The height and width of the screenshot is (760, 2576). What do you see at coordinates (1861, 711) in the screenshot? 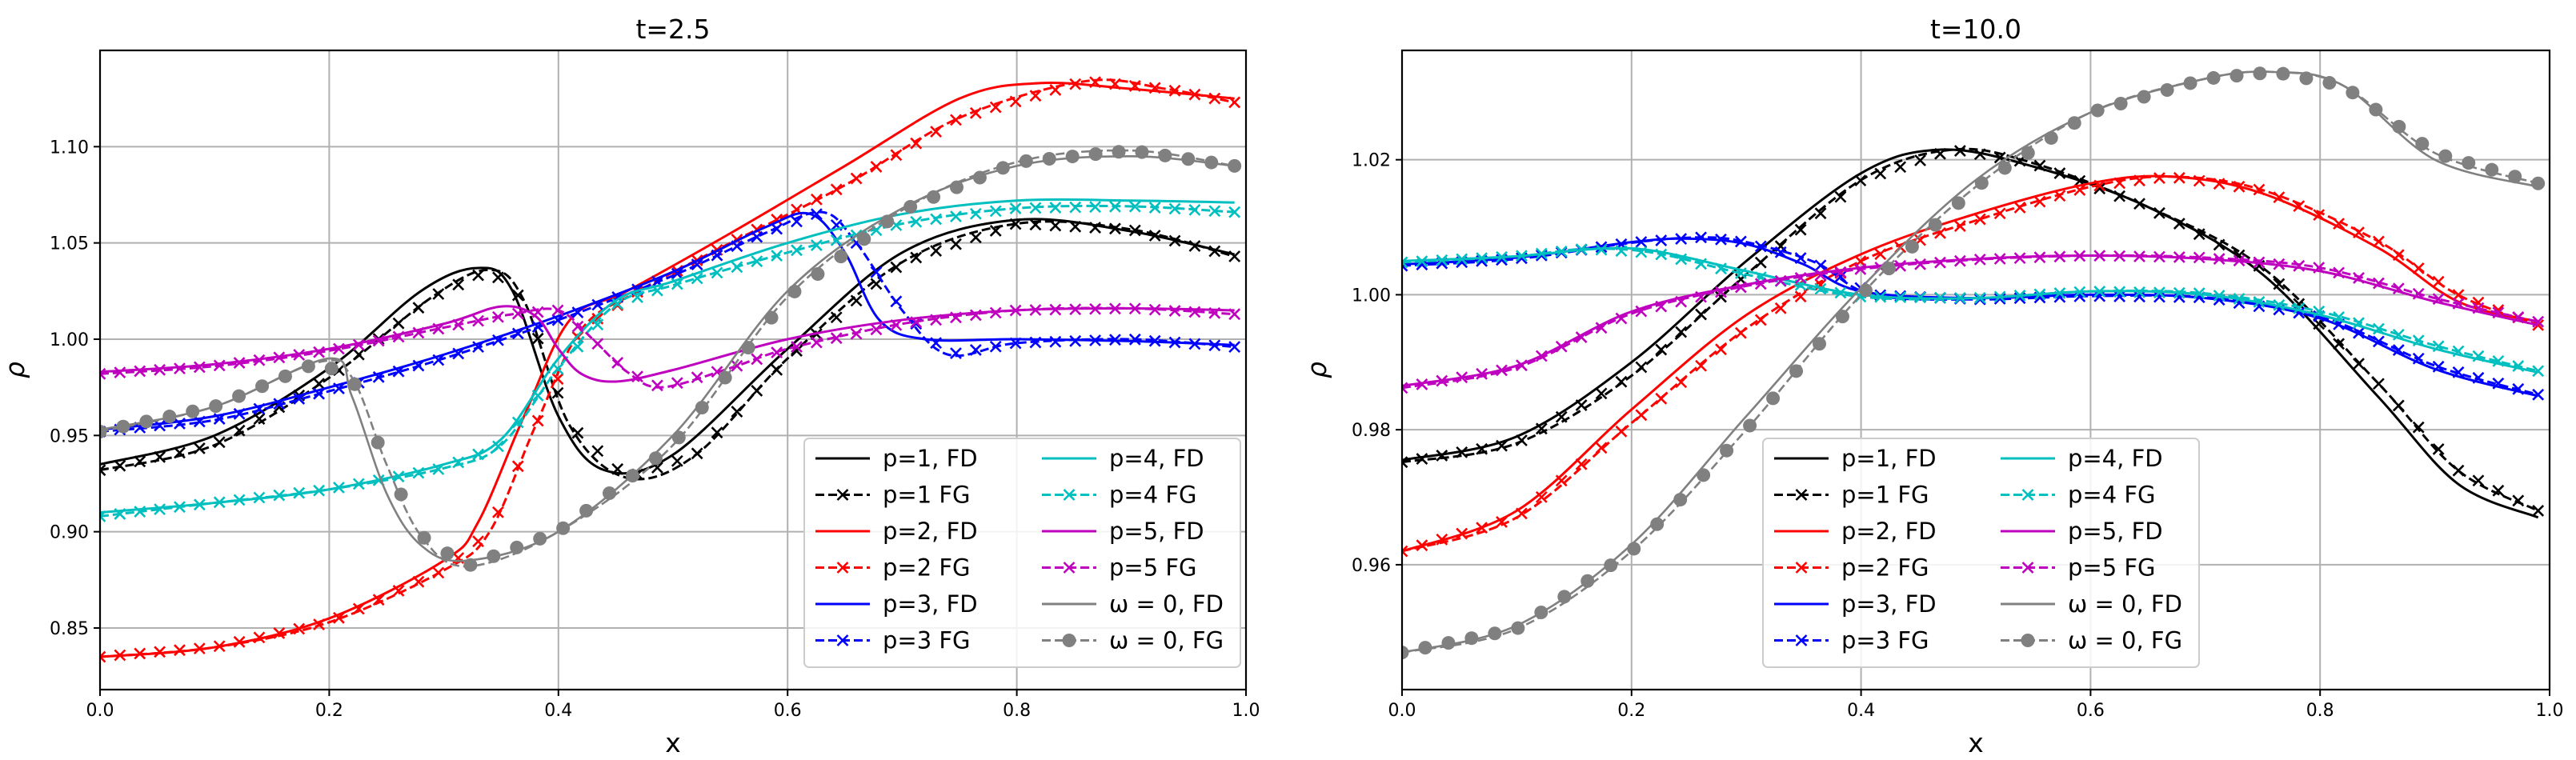
I see `x-tick-label: 0.4` at bounding box center [1861, 711].